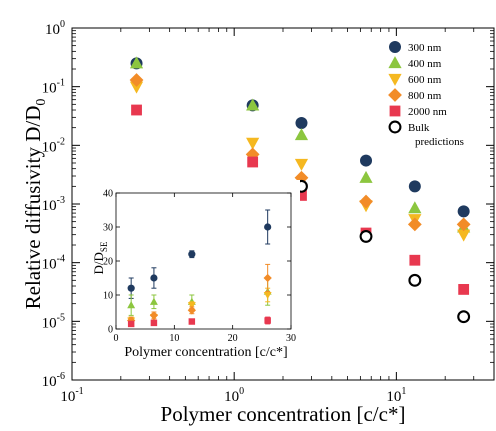 The width and height of the screenshot is (496, 431). Describe the element at coordinates (53, 87) in the screenshot. I see `y-tick-label: 10⁻¹` at that location.